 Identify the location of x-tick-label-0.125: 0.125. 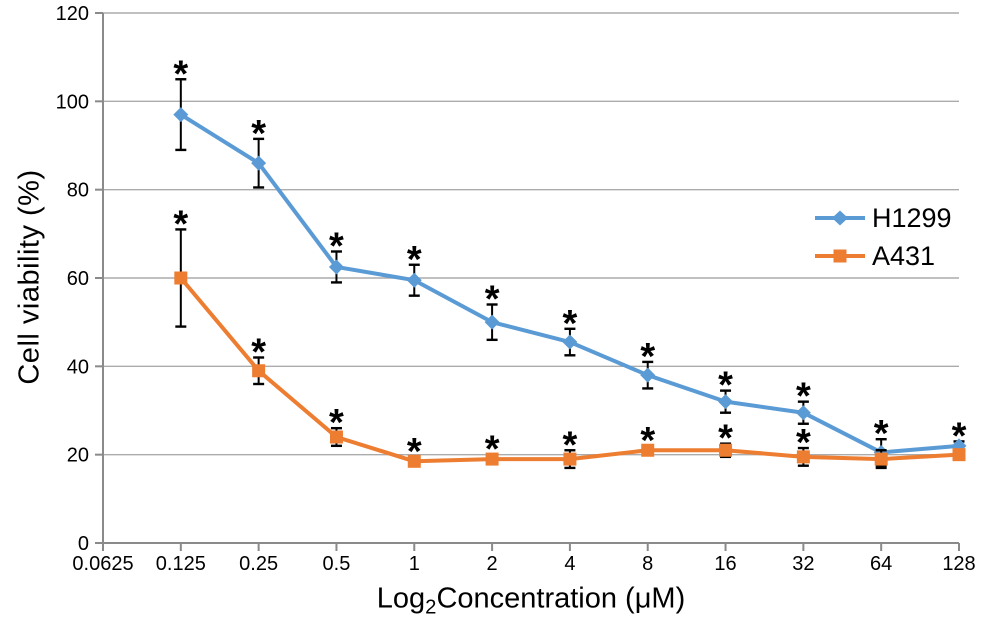
(181, 564).